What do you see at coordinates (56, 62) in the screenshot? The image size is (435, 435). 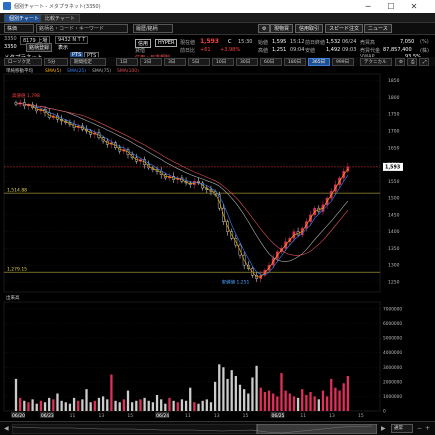 I see `interval-select: 5分` at bounding box center [56, 62].